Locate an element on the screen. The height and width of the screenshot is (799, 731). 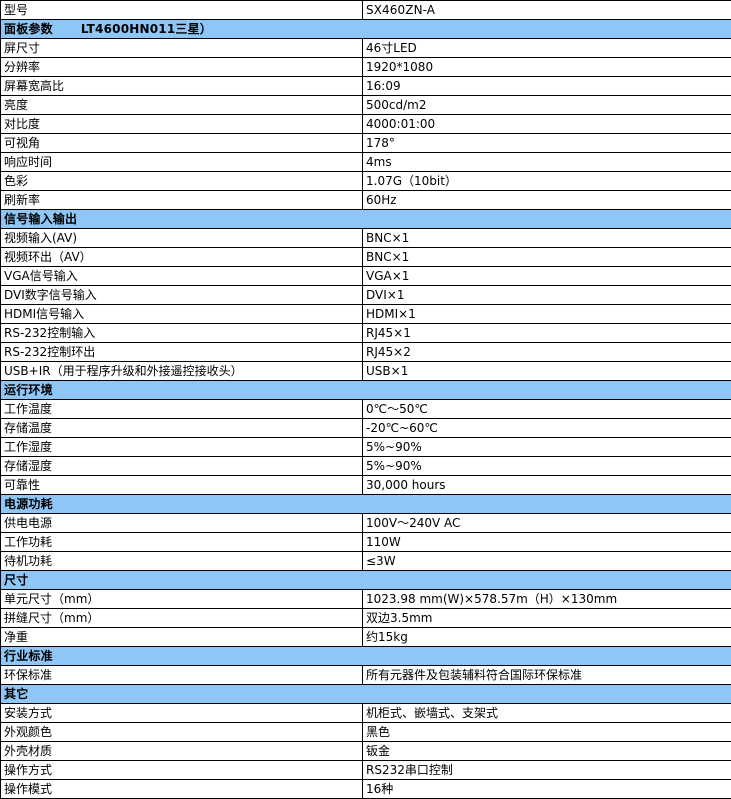
section-header: 尺寸 is located at coordinates (366, 580).